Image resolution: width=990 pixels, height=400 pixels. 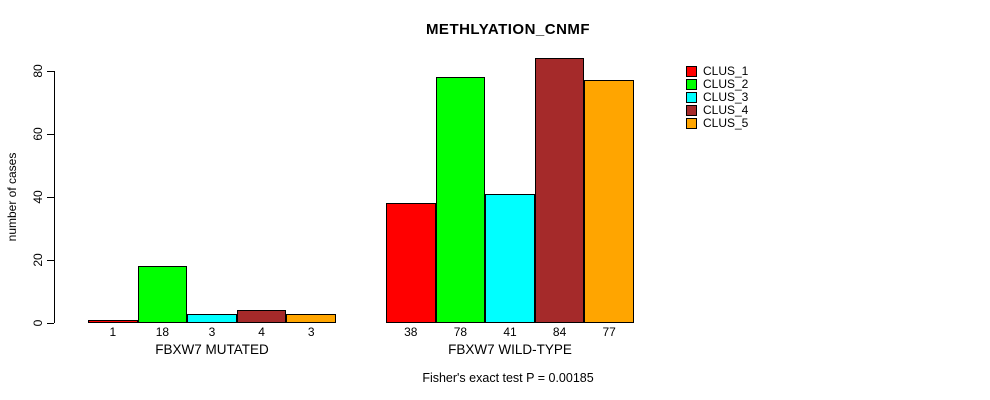 What do you see at coordinates (609, 332) in the screenshot?
I see `bar-value-clus-5-fbxw7-wild-type: 77` at bounding box center [609, 332].